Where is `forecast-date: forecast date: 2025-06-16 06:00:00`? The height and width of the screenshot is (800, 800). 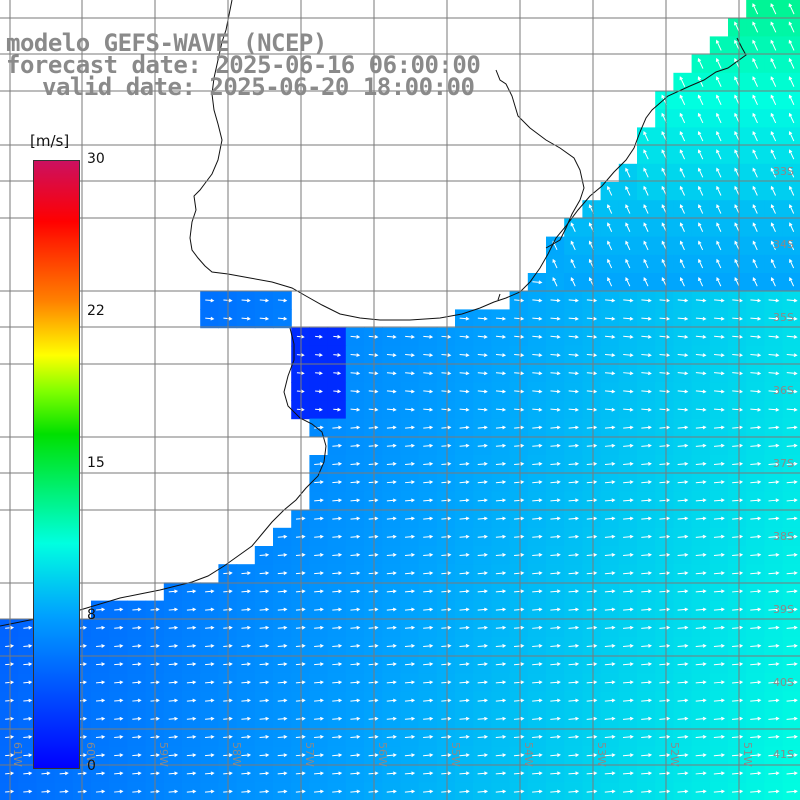
forecast-date: forecast date: 2025-06-16 06:00:00 is located at coordinates (243, 65).